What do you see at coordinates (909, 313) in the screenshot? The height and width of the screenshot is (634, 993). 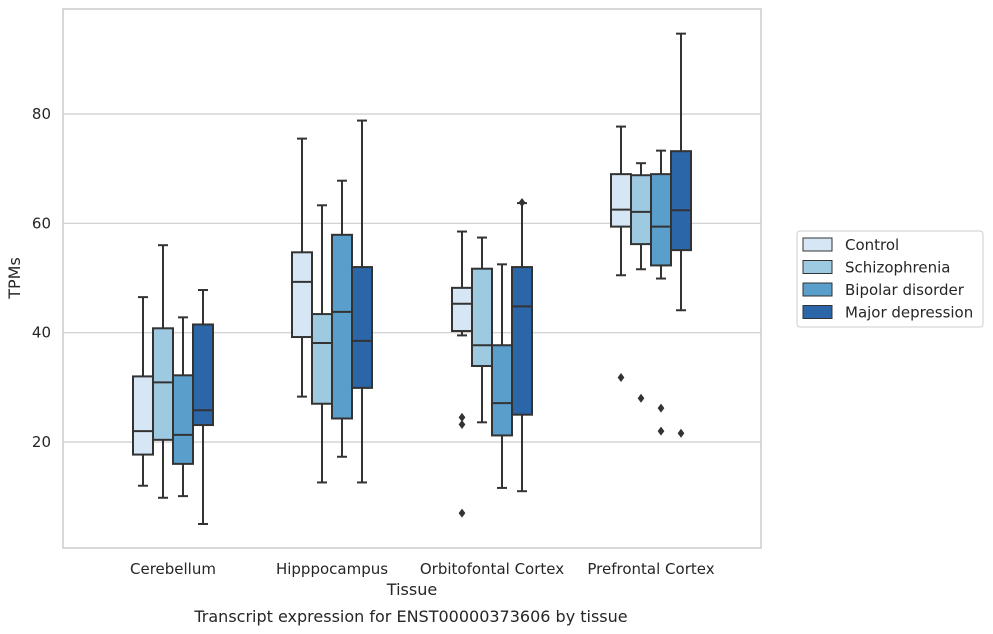 I see `legend-label-major-depression: Major depression` at bounding box center [909, 313].